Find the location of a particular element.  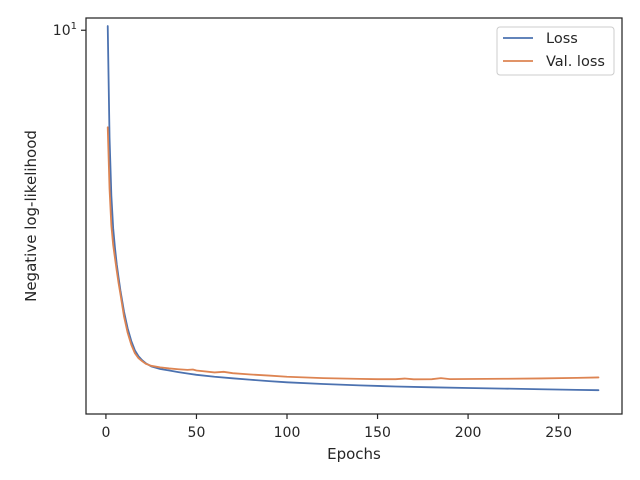

x-axis-label: Epochs is located at coordinates (354, 454).